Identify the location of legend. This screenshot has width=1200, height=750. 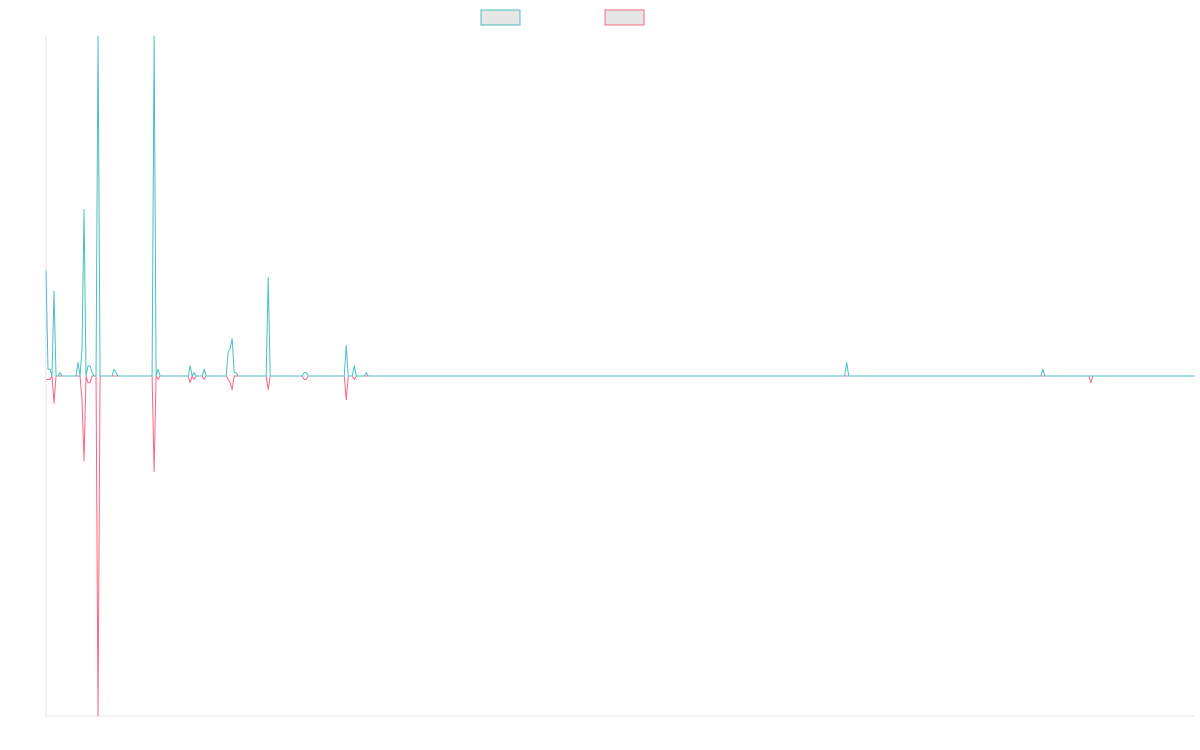
(562, 17).